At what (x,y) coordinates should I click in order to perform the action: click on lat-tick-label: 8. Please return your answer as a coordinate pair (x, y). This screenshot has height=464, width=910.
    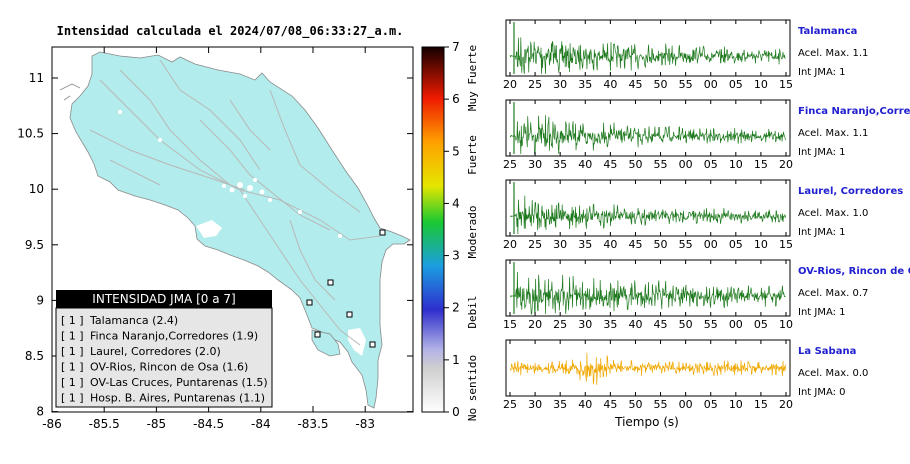
    Looking at the image, I should click on (40, 412).